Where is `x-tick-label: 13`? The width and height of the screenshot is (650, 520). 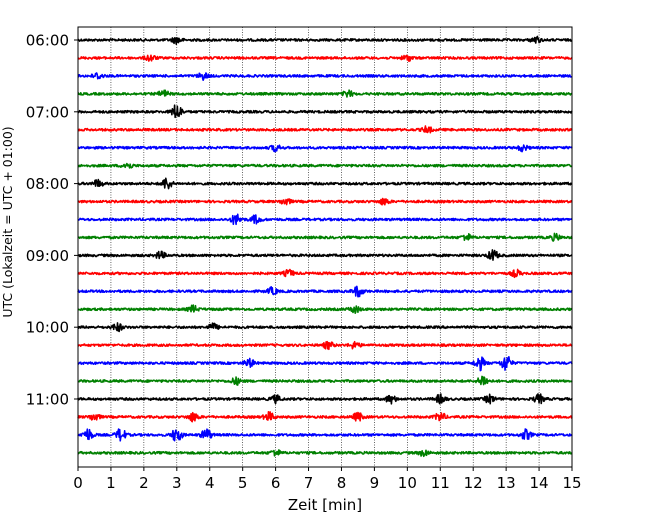
x-tick-label: 13 is located at coordinates (506, 483).